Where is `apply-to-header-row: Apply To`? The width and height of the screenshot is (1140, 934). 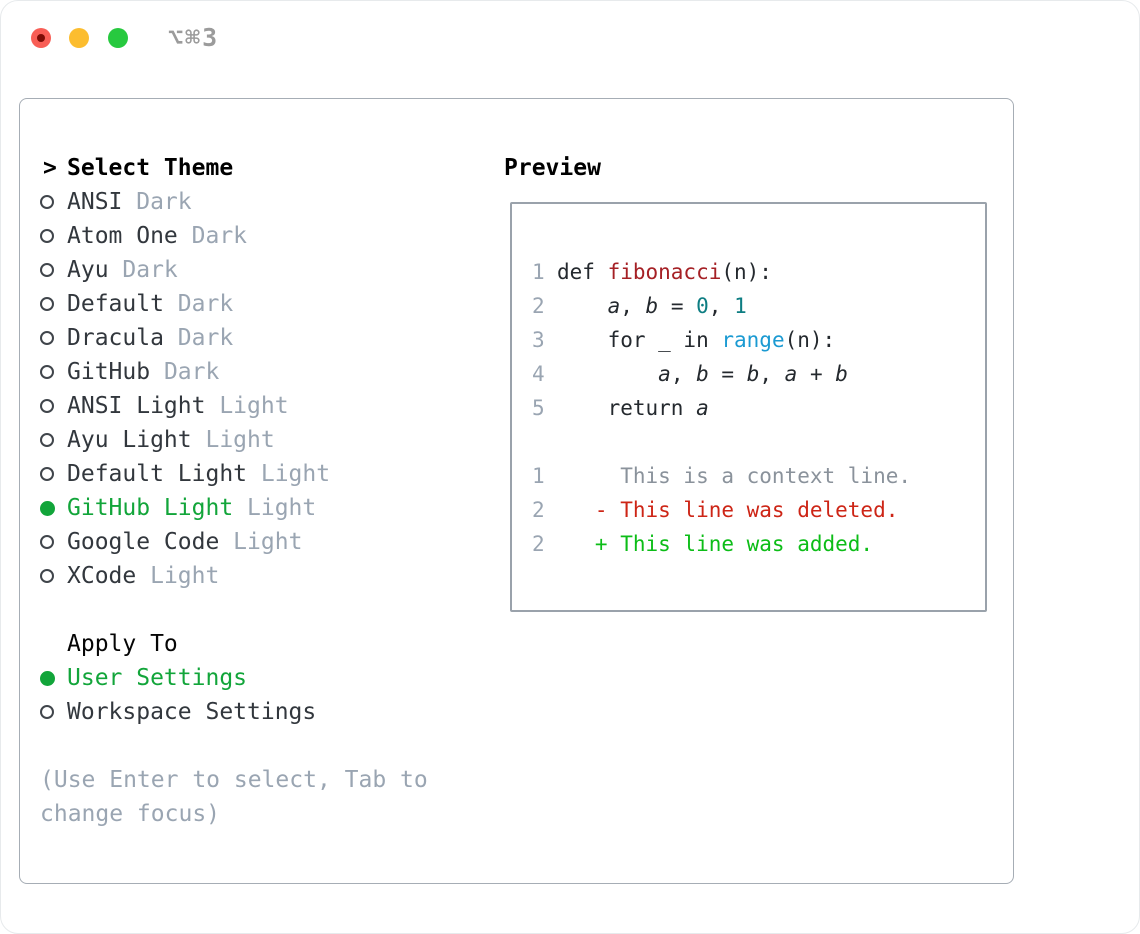
apply-to-header-row: Apply To is located at coordinates (178, 644).